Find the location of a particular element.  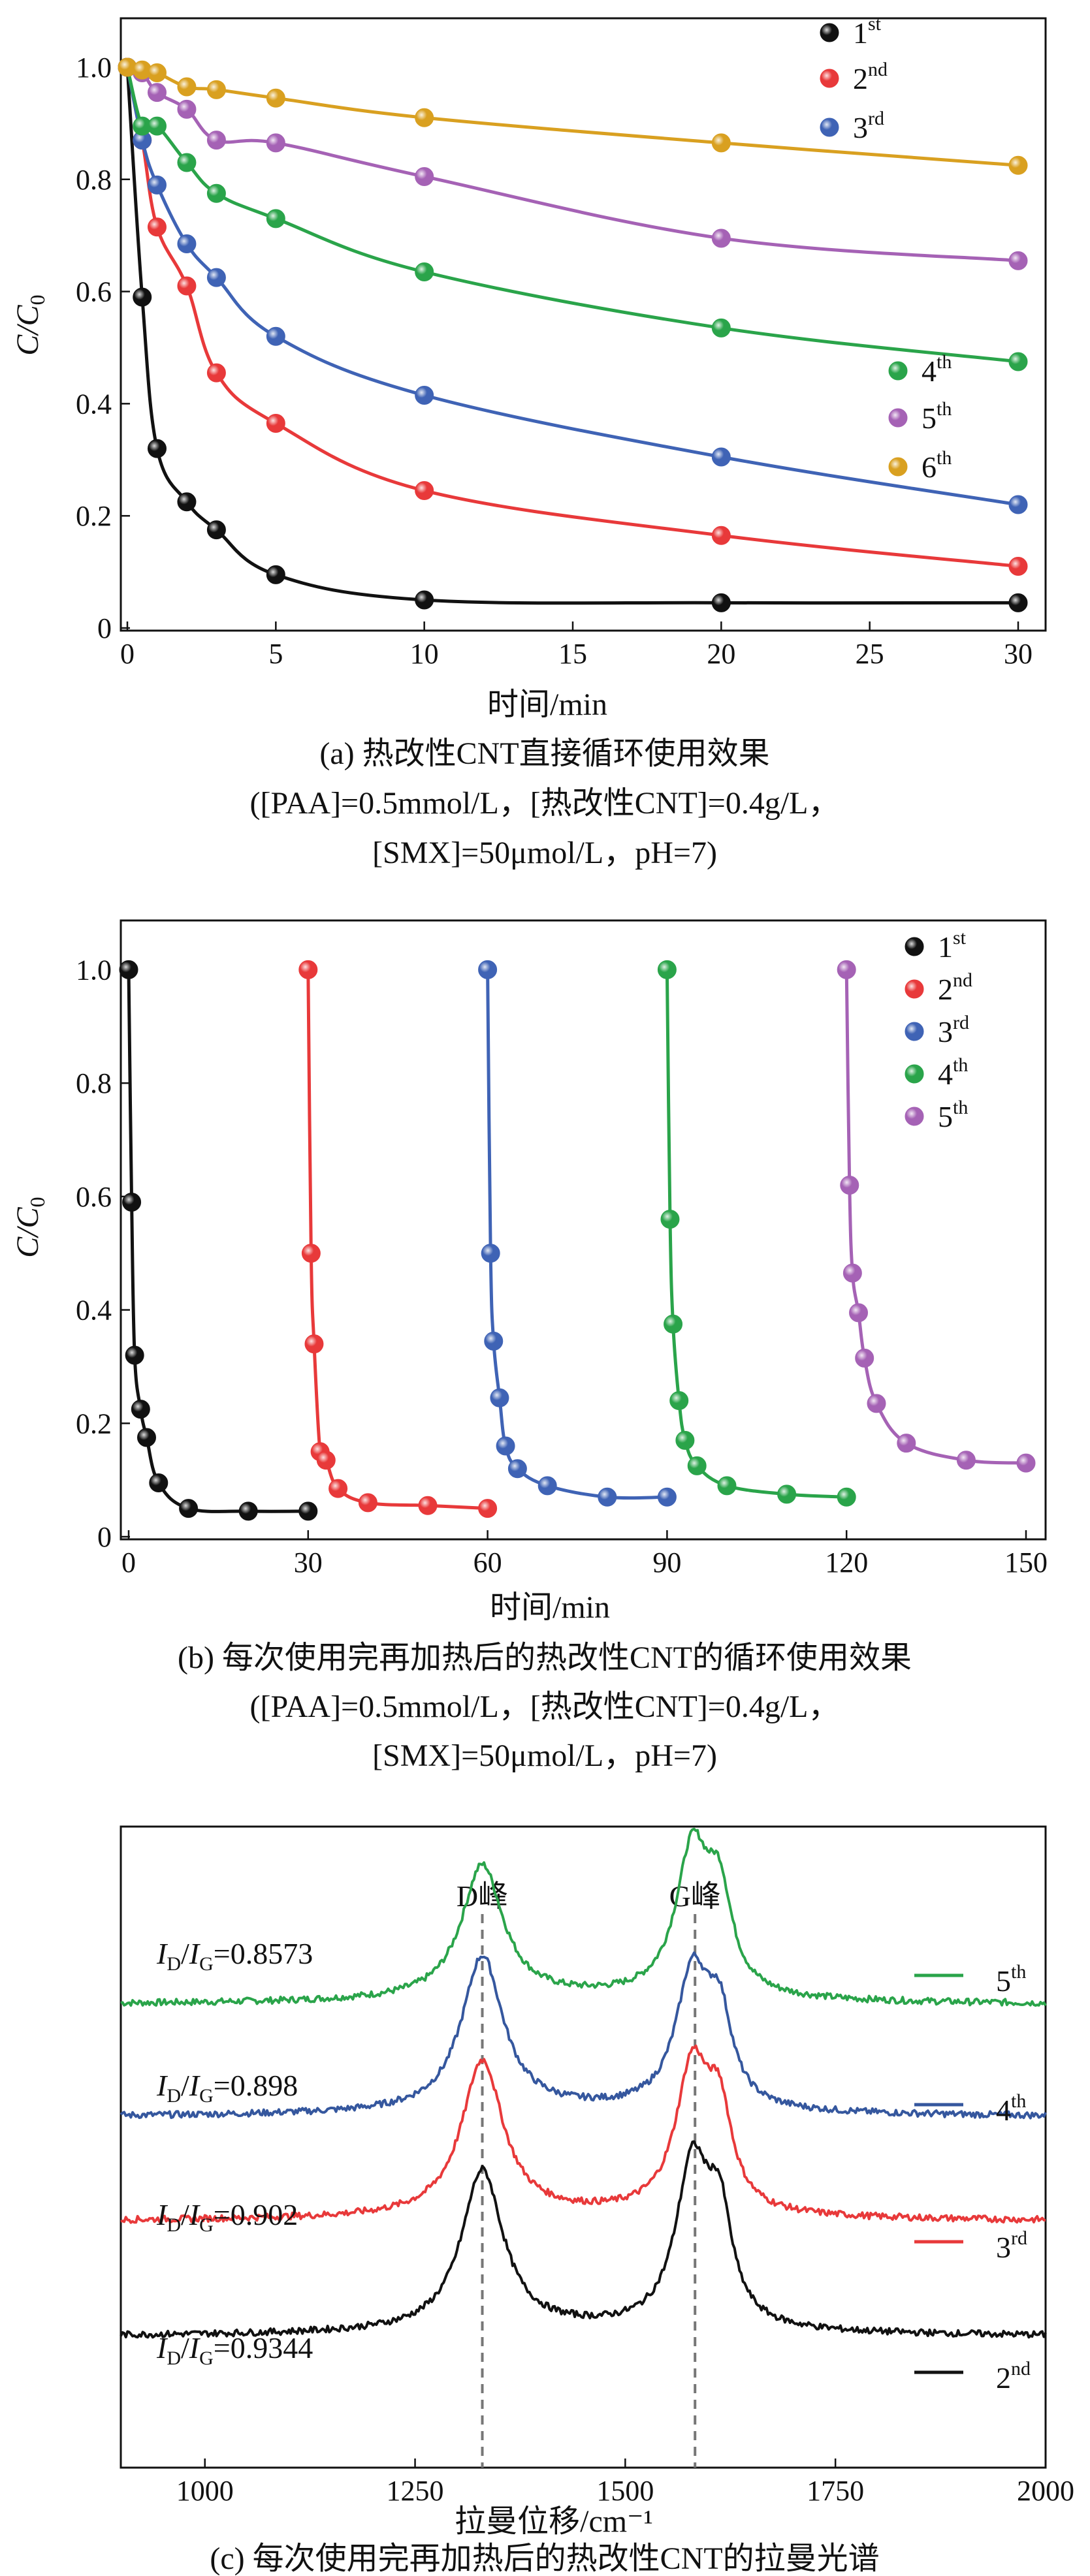

panel-c-xlabel: 拉曼位移/cm⁻¹ is located at coordinates (554, 2521).